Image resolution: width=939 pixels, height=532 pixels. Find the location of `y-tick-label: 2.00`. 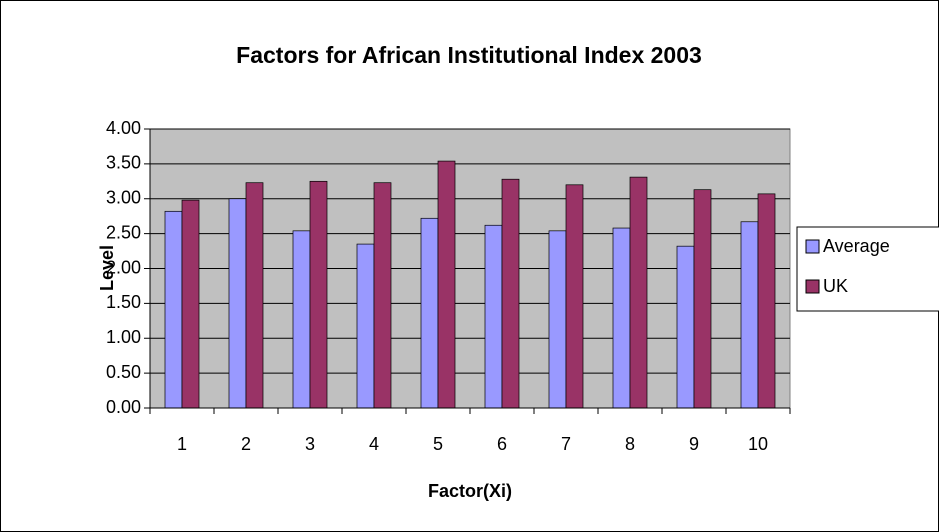

y-tick-label: 2.00 is located at coordinates (123, 267).